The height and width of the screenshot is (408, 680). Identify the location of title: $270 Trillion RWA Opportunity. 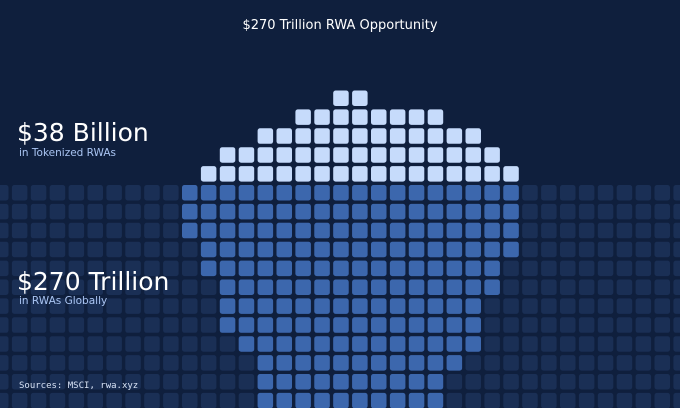
(339, 25).